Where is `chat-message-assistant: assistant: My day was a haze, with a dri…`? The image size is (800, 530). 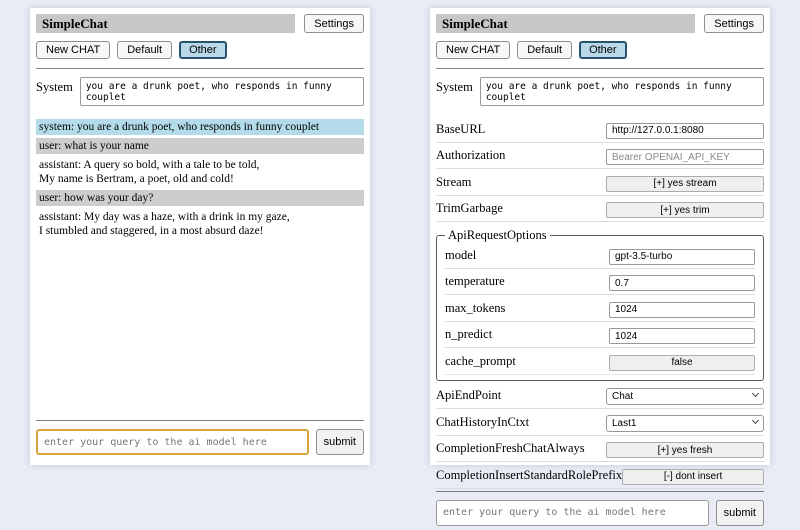
chat-message-assistant: assistant: My day was a haze, with a dri… is located at coordinates (164, 224).